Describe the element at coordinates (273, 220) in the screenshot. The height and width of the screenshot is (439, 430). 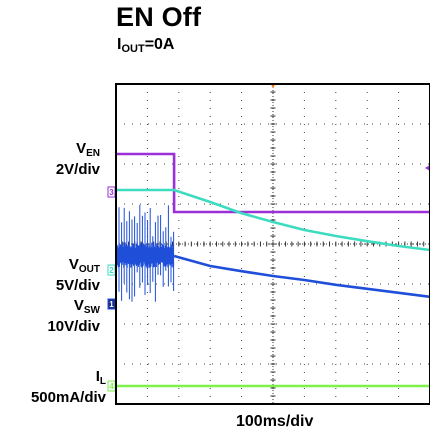
I see `vout-trace` at that location.